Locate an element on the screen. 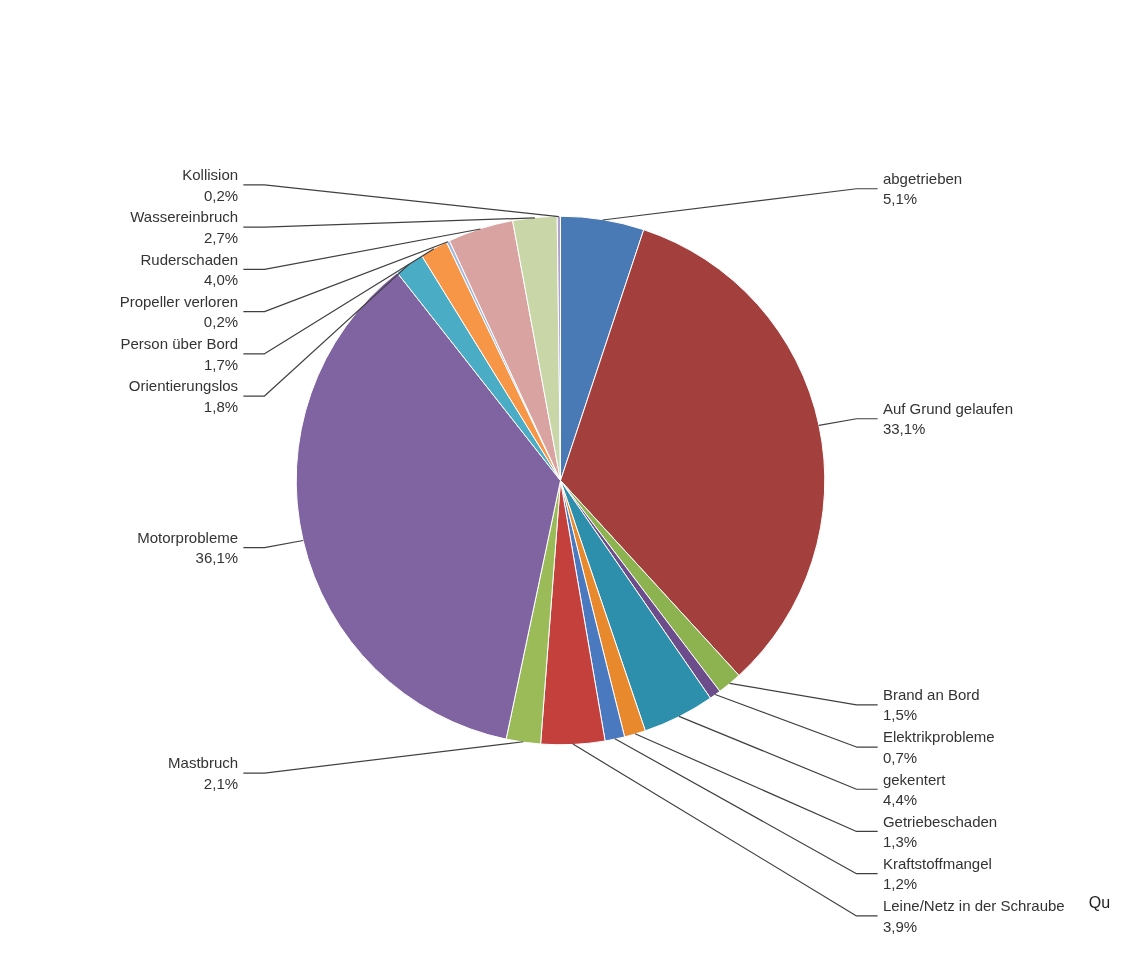  data-label: 1,3% is located at coordinates (900, 842).